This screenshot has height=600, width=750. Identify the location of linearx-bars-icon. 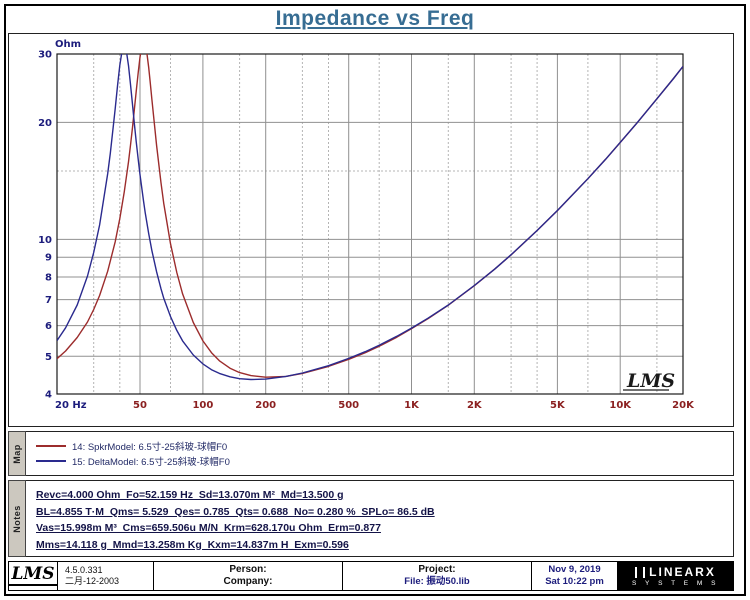
(640, 572).